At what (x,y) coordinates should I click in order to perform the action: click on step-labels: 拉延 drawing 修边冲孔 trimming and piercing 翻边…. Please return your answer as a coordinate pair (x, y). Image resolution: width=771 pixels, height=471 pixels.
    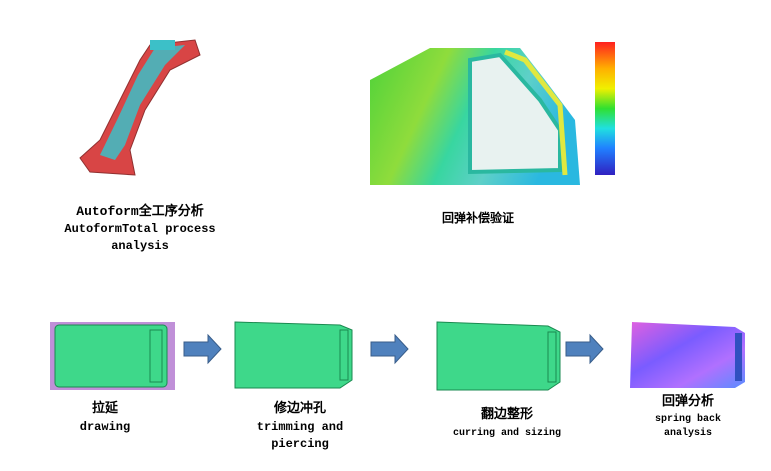
    Looking at the image, I should click on (400, 422).